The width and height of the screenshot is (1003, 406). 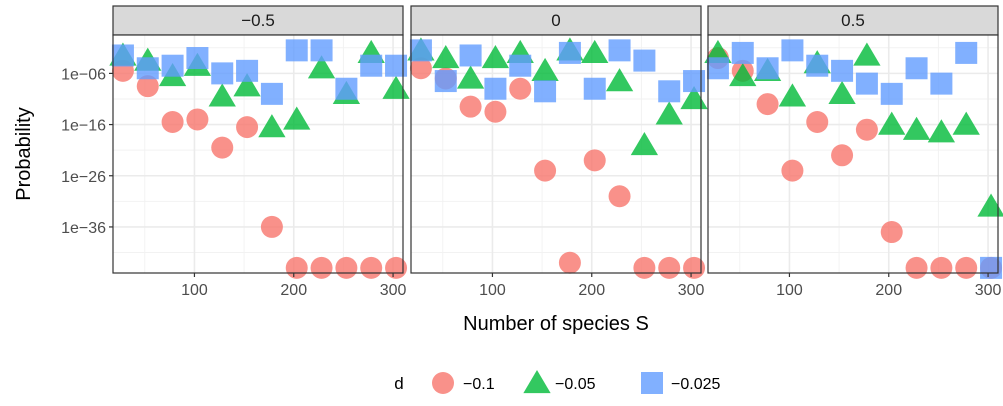 What do you see at coordinates (652, 383) in the screenshot?
I see `legend-key-square` at bounding box center [652, 383].